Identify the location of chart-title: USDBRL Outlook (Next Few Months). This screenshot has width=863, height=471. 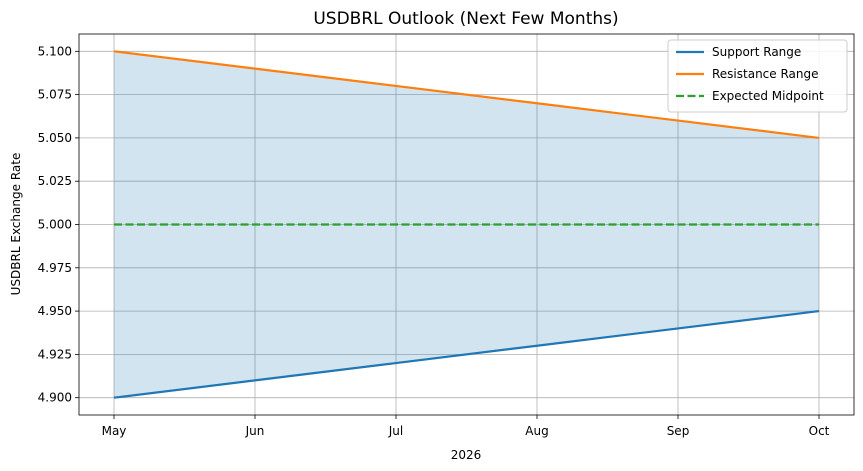
(465, 19).